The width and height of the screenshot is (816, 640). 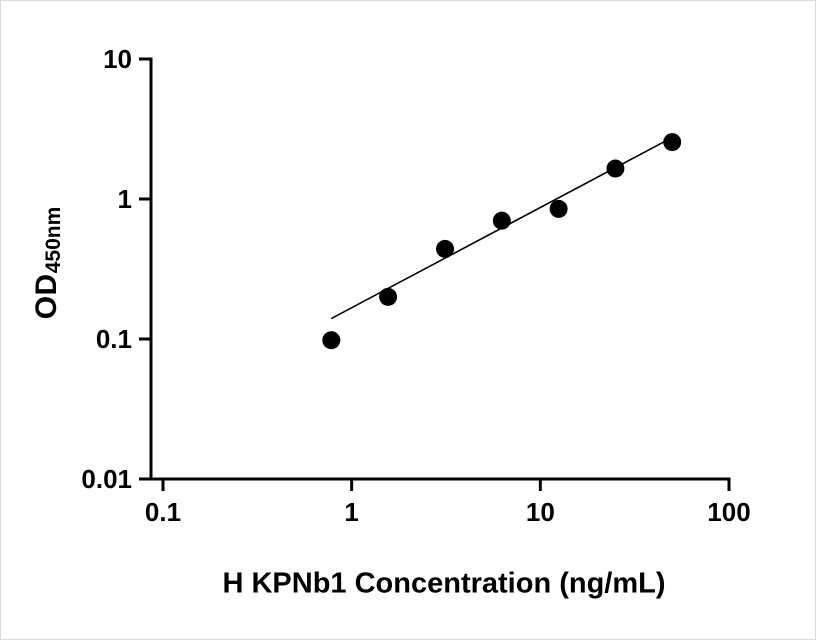 I want to click on y-axis-title-subscript: 450nm, so click(x=53, y=240).